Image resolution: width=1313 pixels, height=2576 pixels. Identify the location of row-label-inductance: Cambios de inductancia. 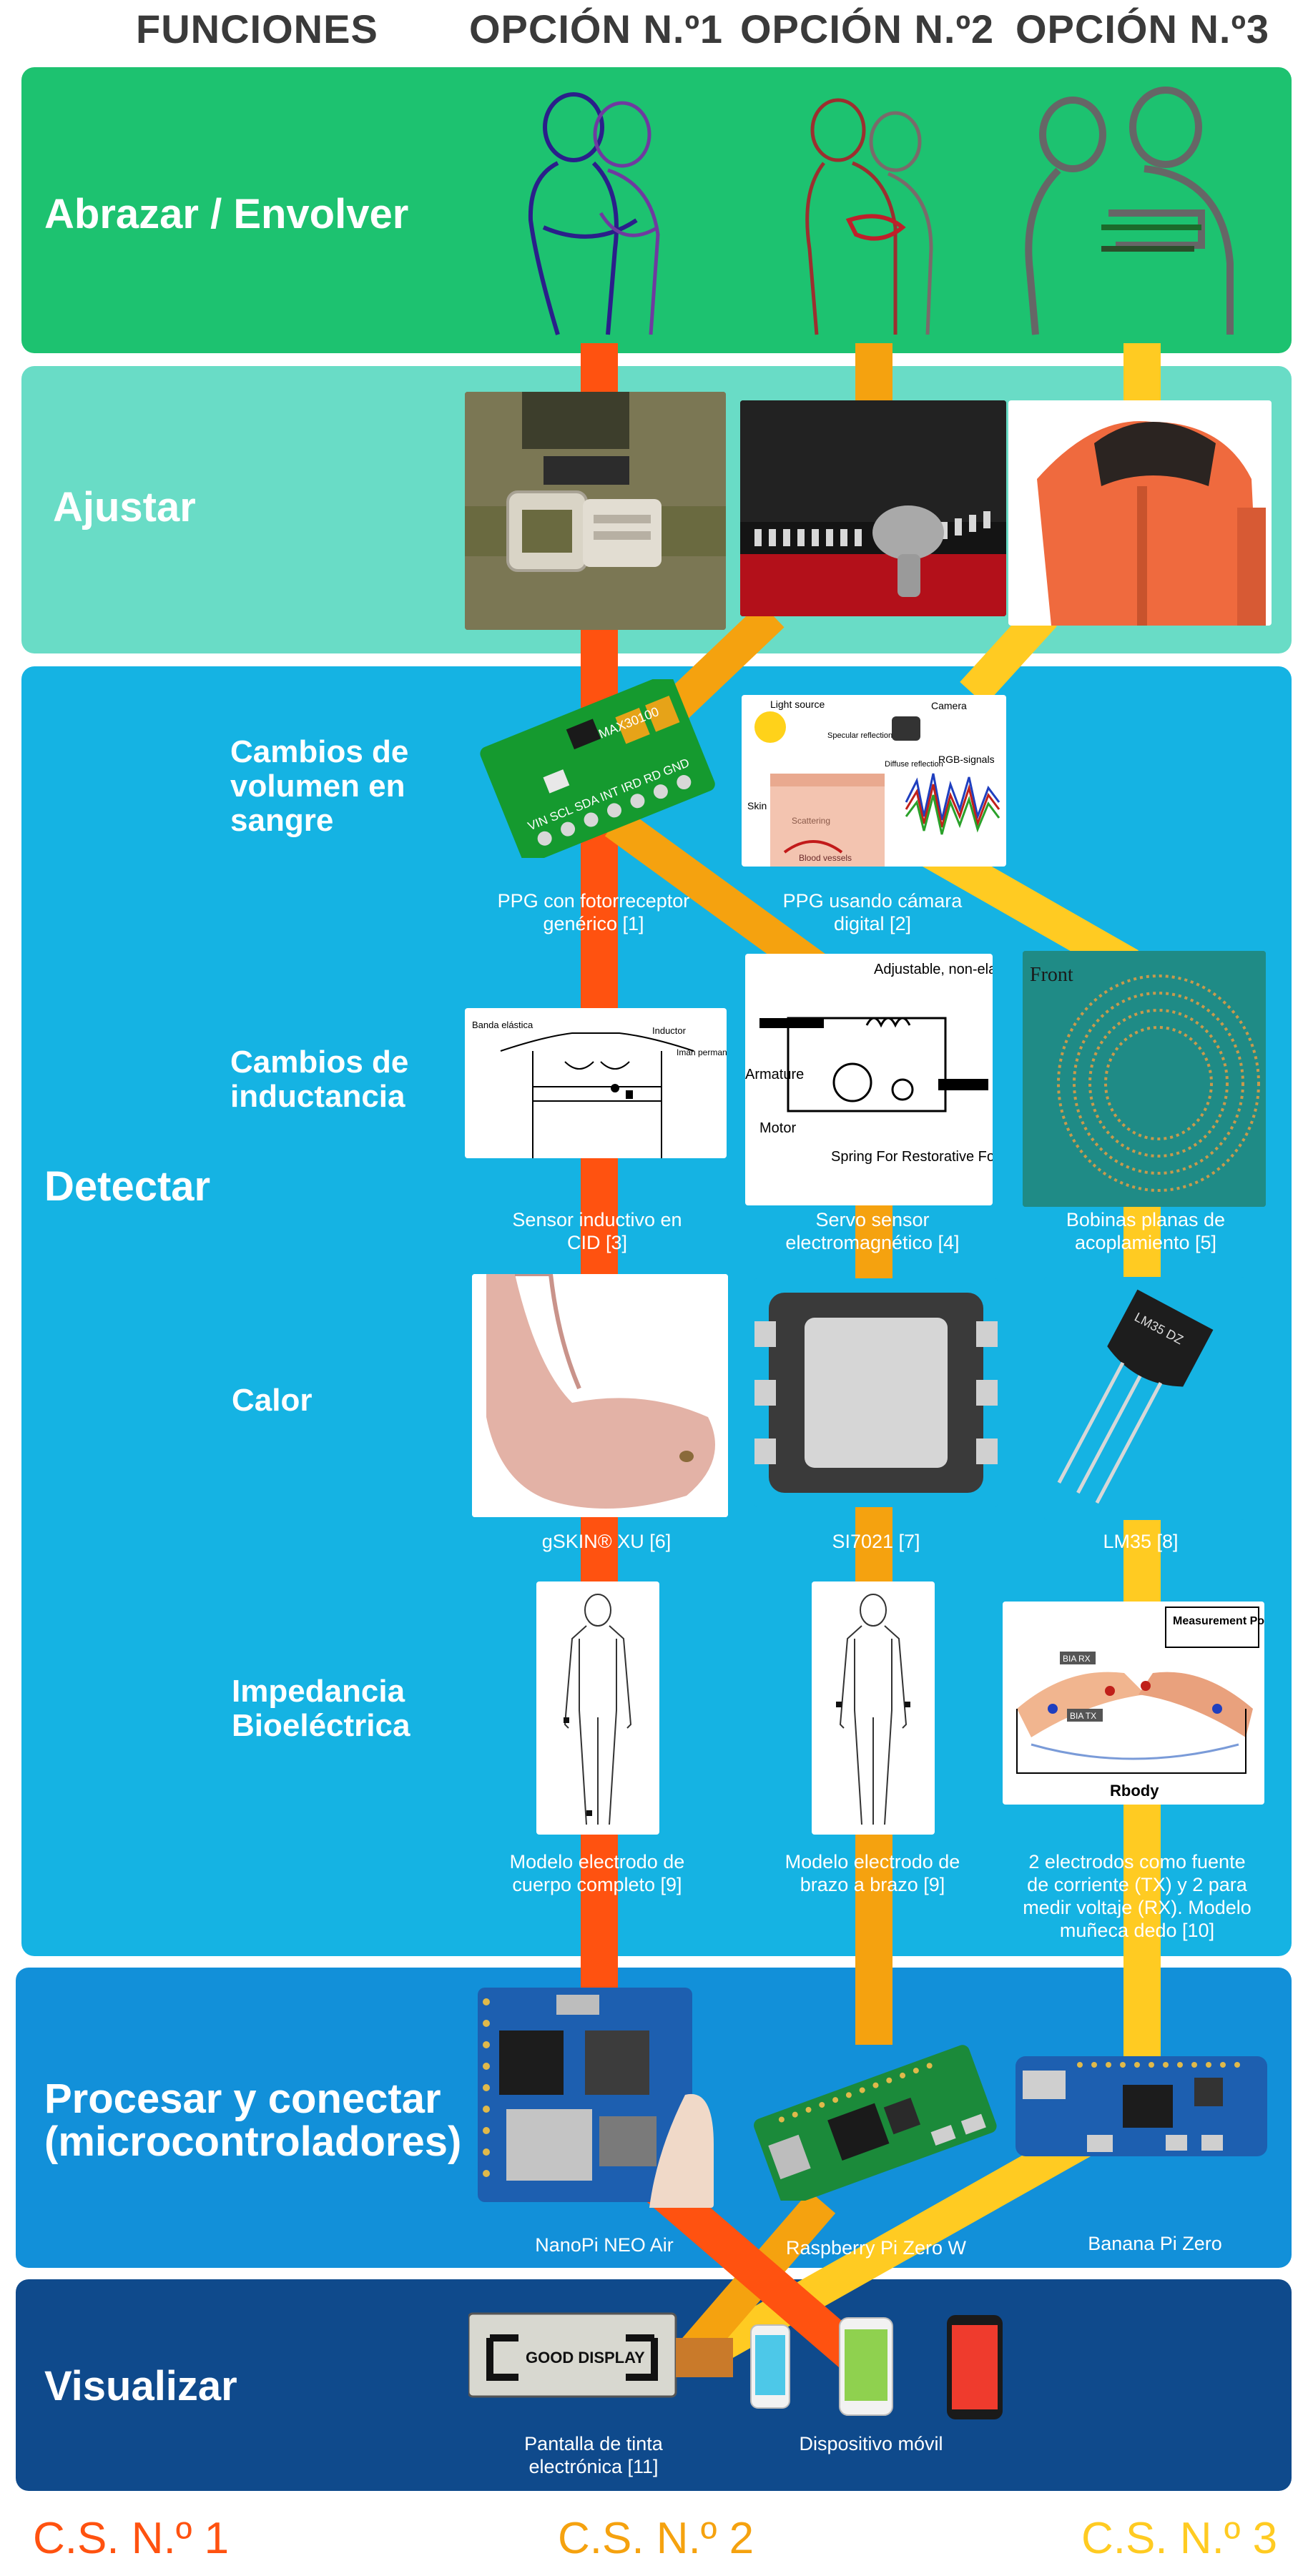
(319, 1079).